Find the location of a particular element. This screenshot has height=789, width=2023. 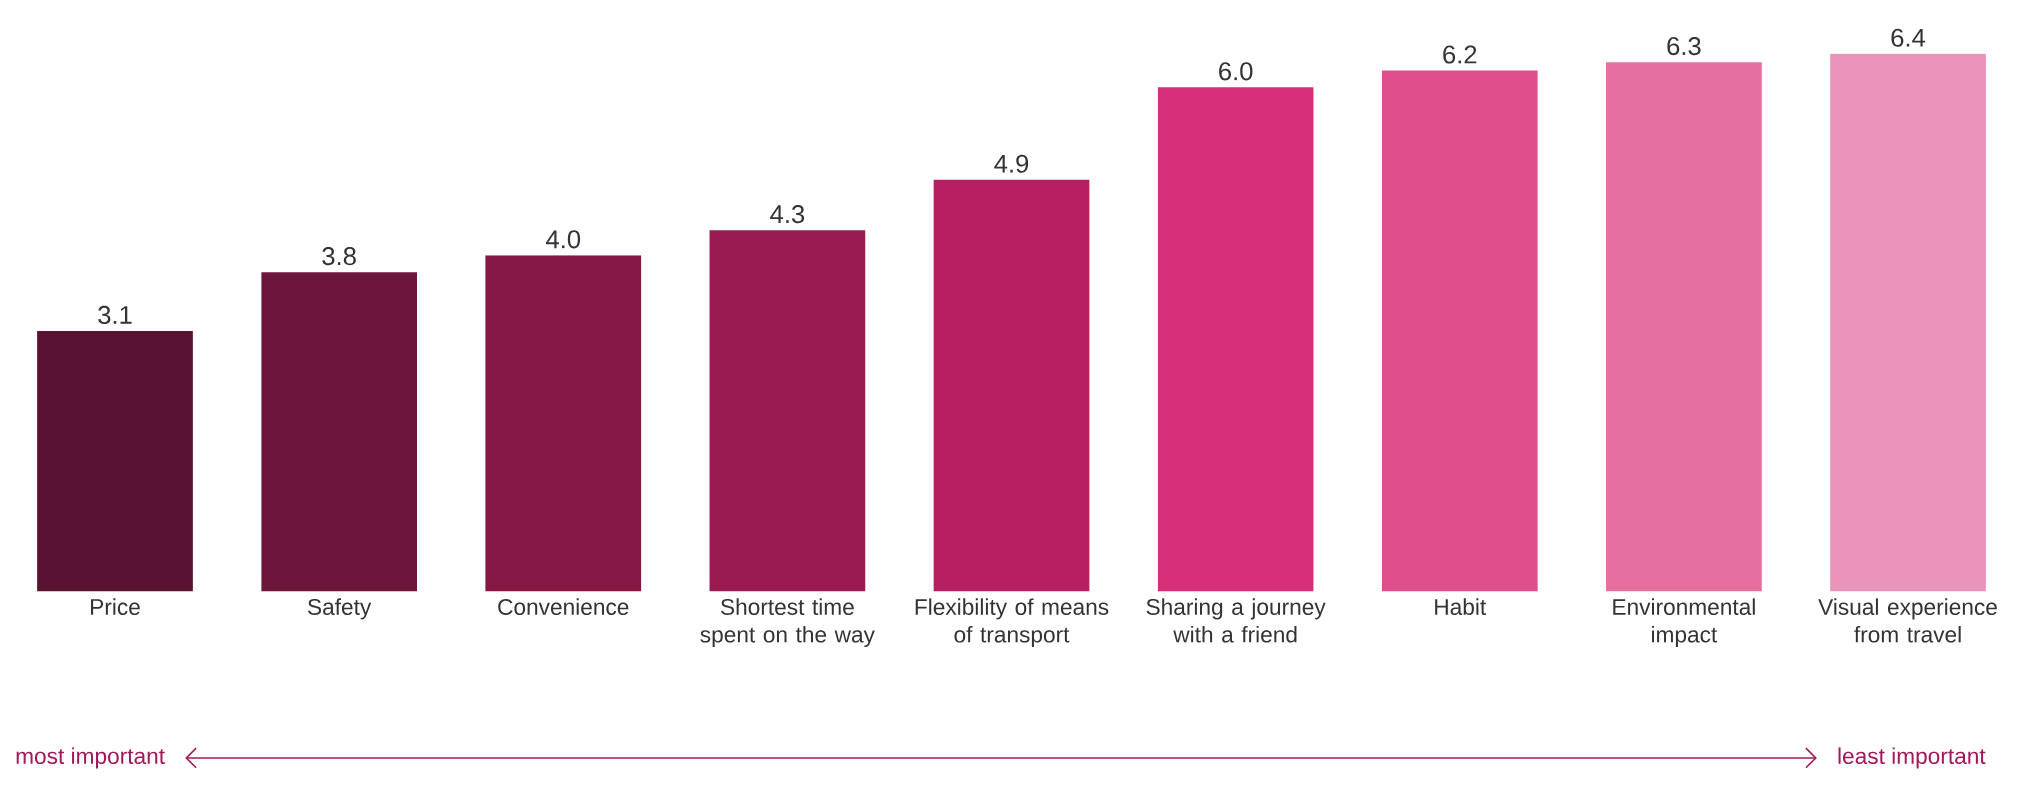

x-tick-label: Convenience is located at coordinates (563, 607).